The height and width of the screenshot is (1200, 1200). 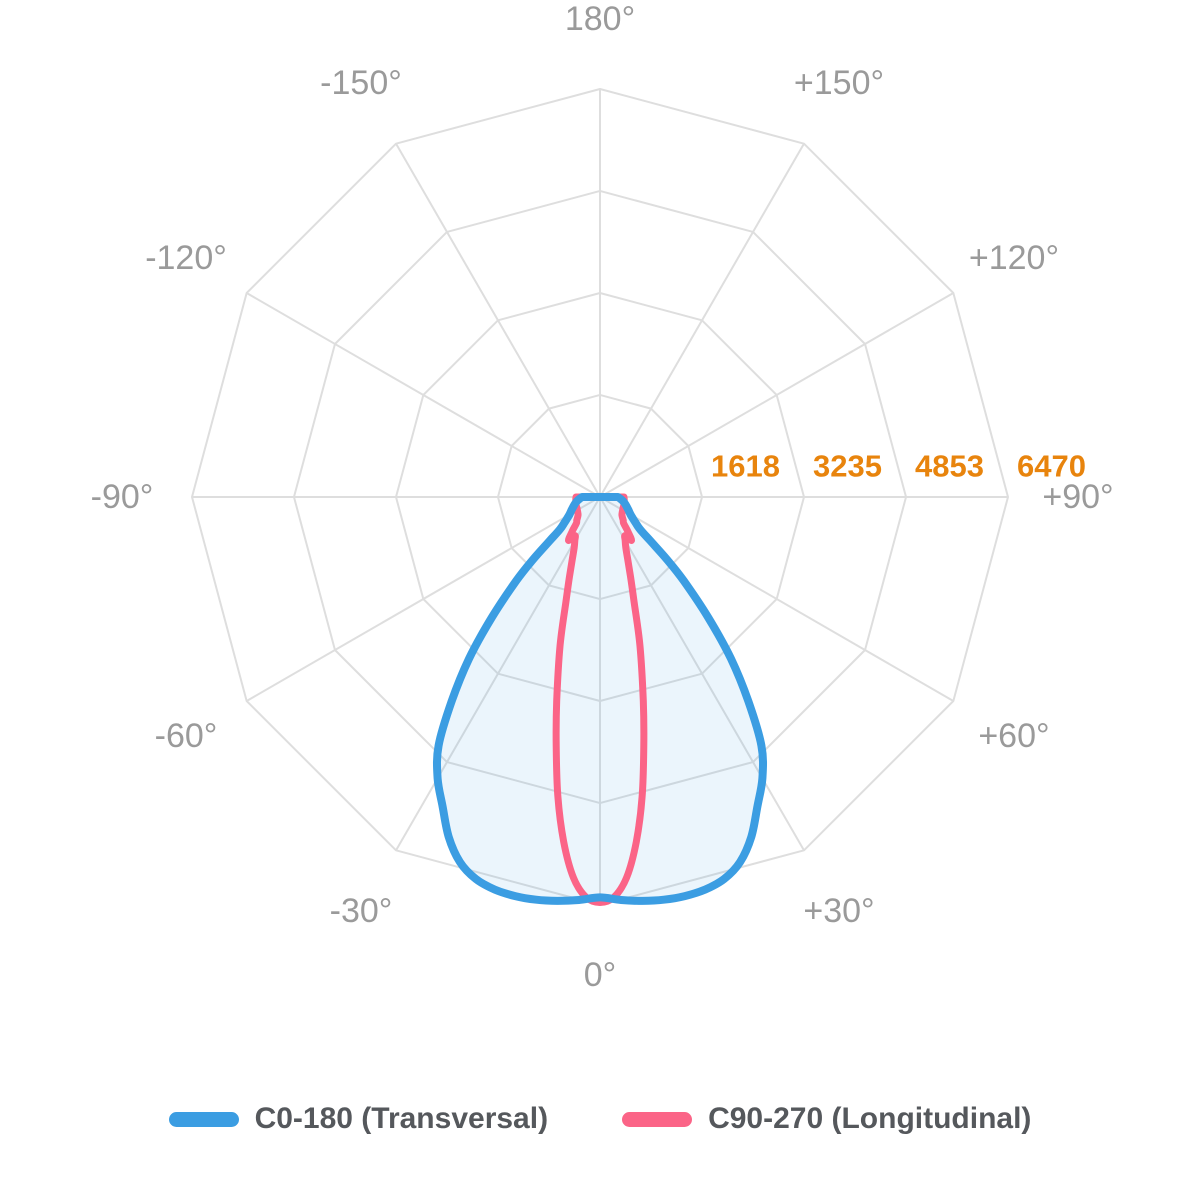 I want to click on angle-label-0: 0°, so click(x=600, y=975).